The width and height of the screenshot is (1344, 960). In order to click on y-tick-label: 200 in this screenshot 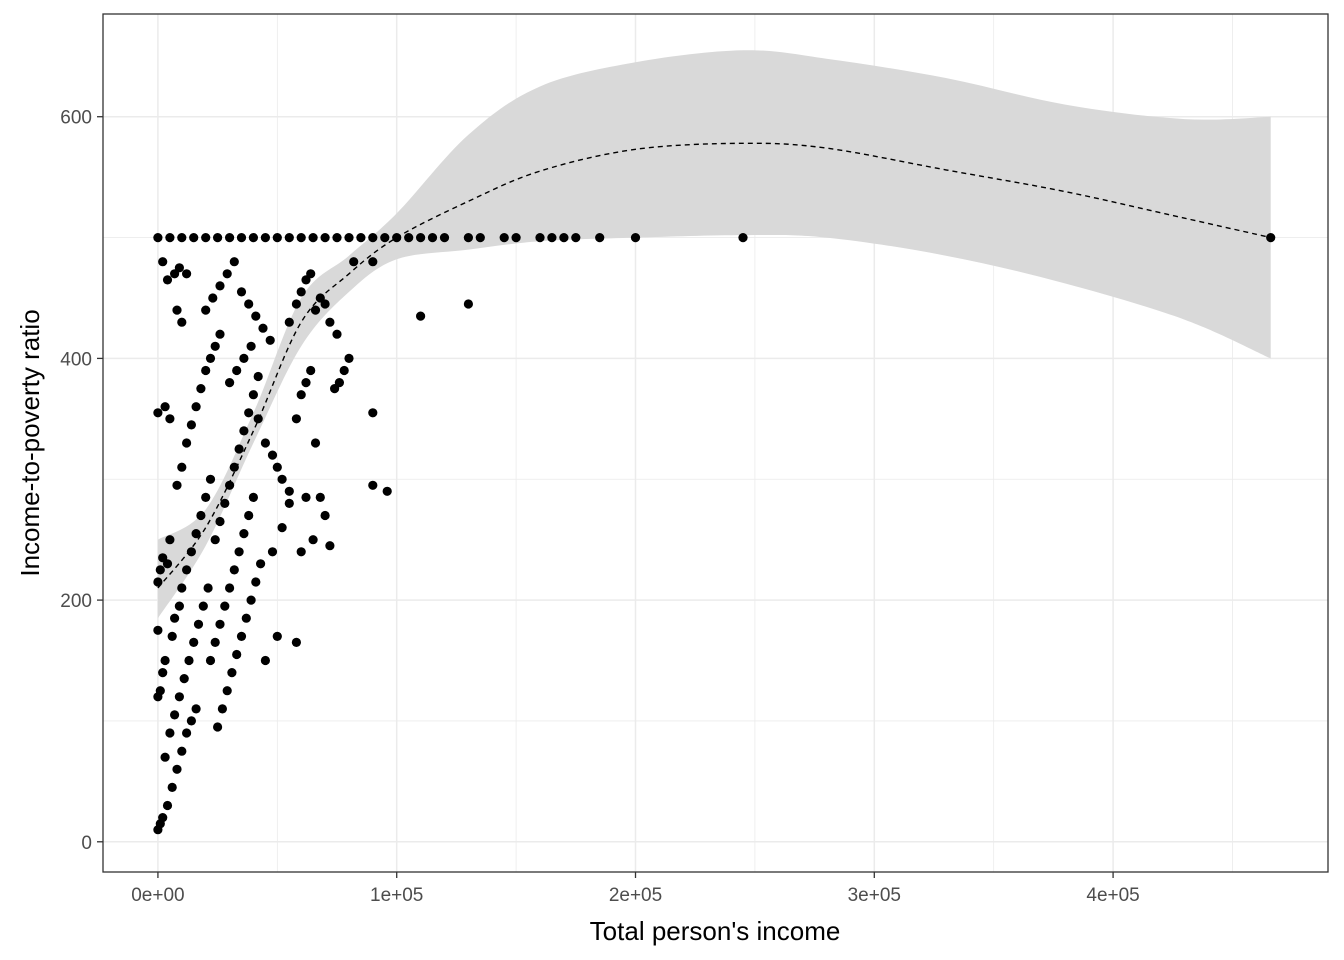, I will do `click(76, 601)`.